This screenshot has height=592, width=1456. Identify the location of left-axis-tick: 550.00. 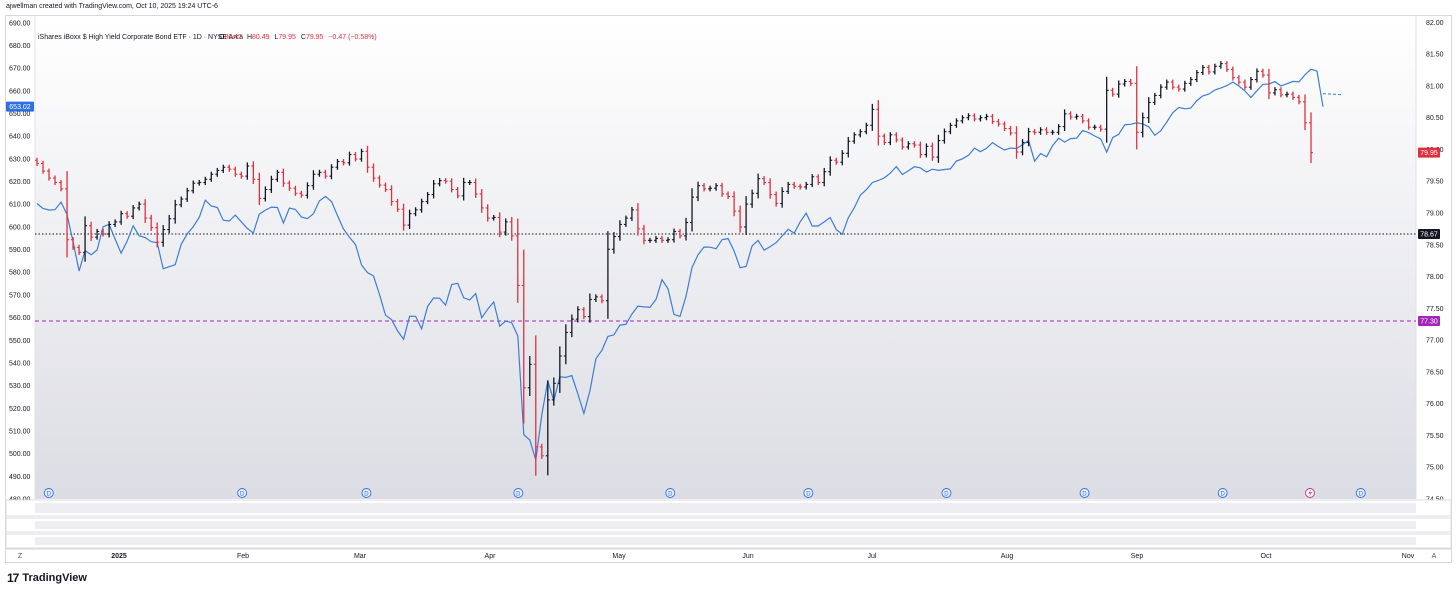
(20, 341).